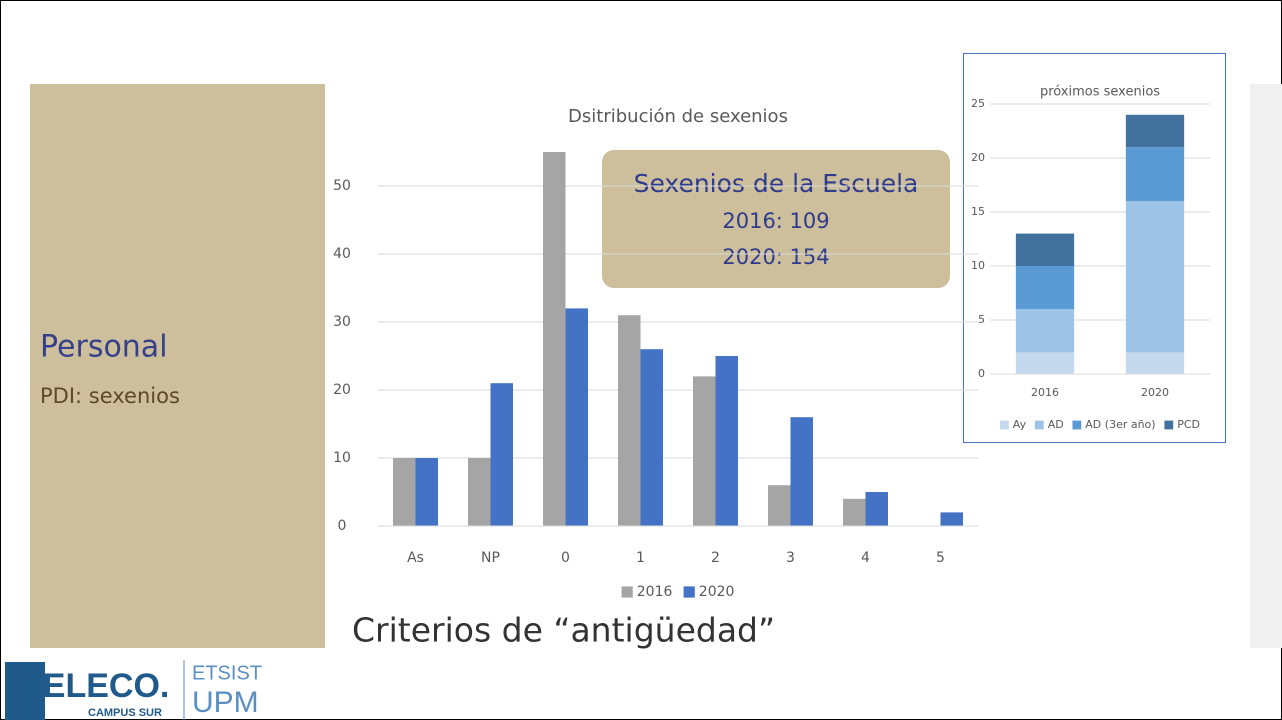 The image size is (1282, 720). I want to click on logo: TELECO. CAMPUS SUR ETSIST UPM, so click(133, 690).